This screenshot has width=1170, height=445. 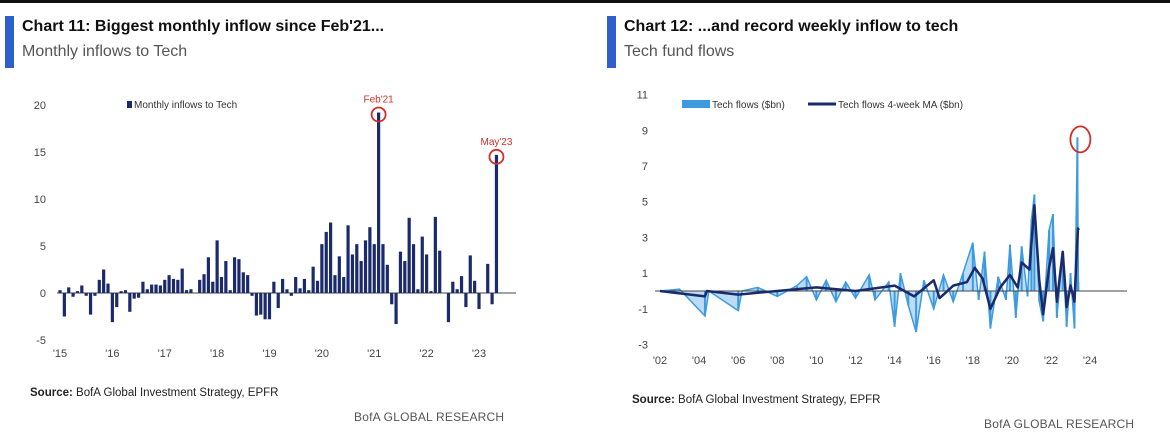 I want to click on y-tick-label: 3, so click(x=645, y=238).